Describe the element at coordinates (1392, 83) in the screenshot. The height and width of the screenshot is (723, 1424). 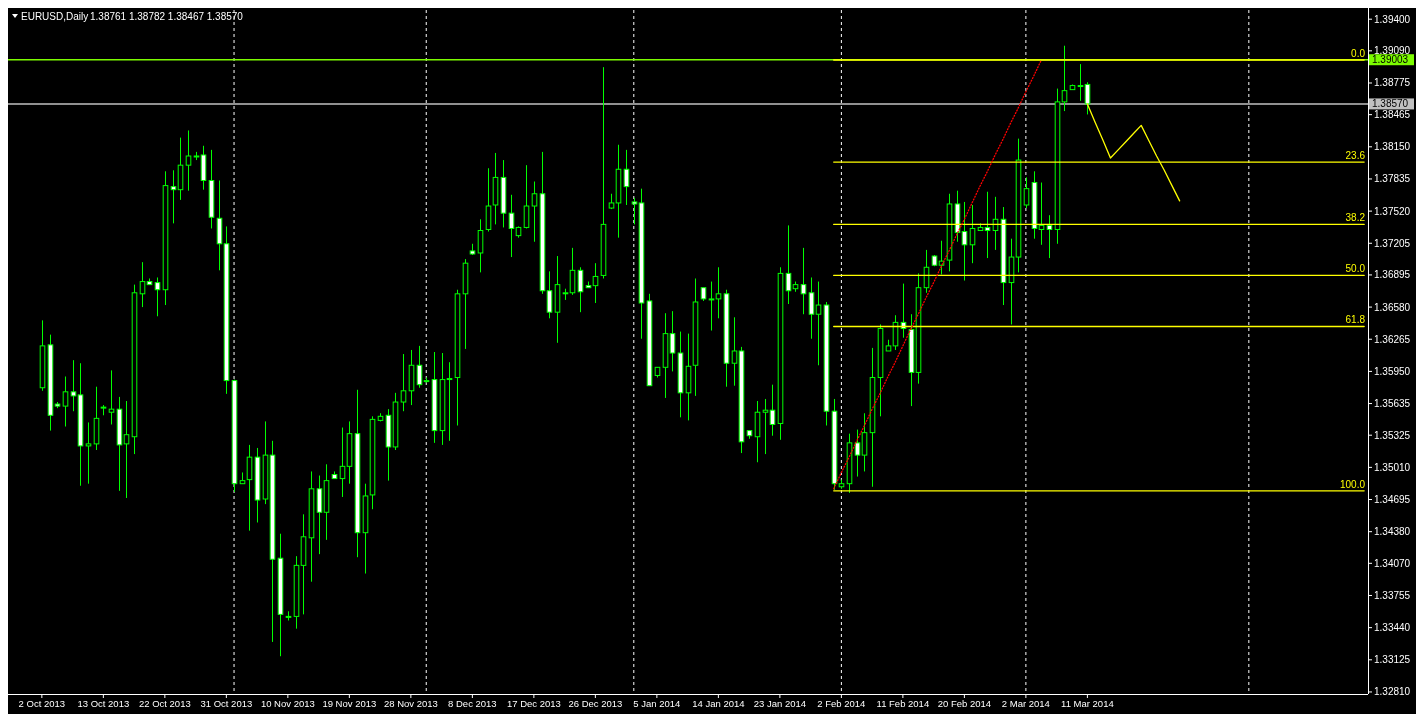
I see `y-tick-label: 1.38775` at that location.